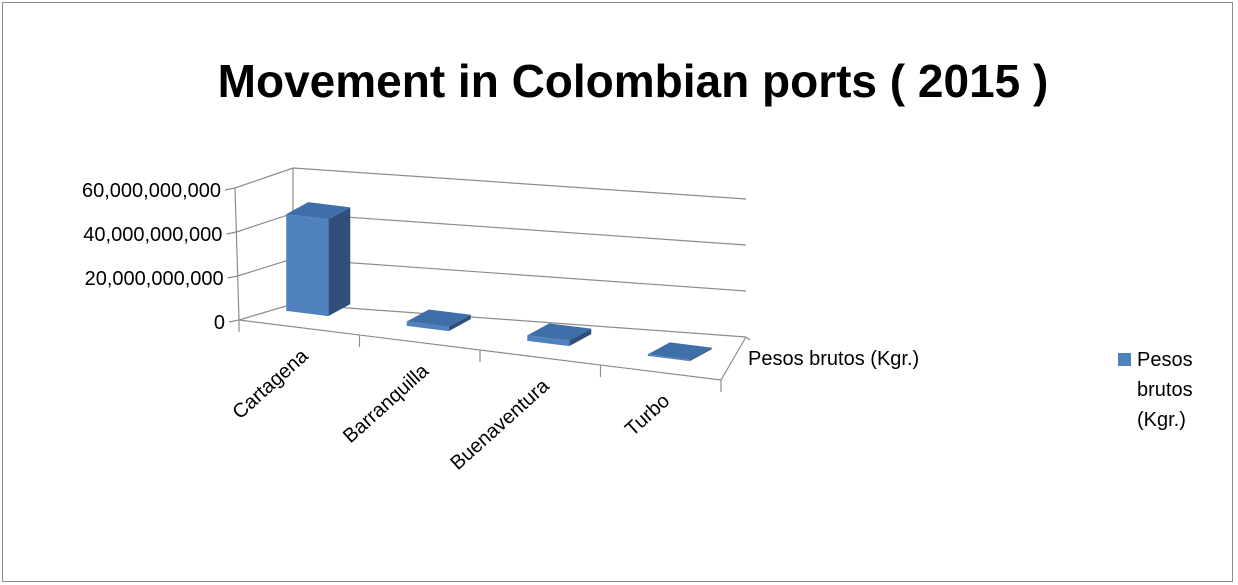 This screenshot has width=1238, height=585. I want to click on bar-barranquilla, so click(438, 320).